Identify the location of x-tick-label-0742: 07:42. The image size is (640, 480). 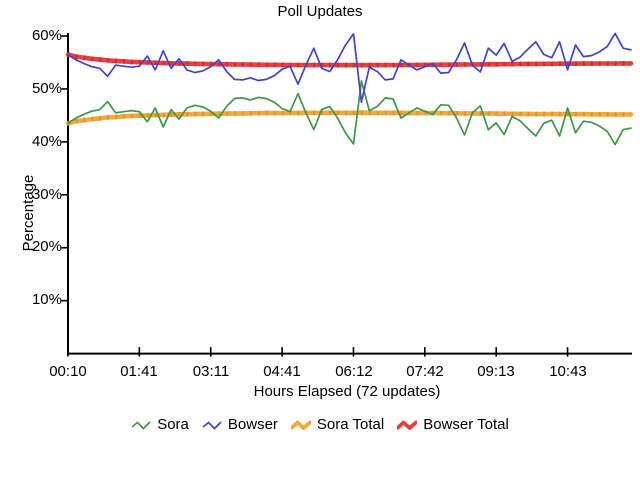
(425, 371).